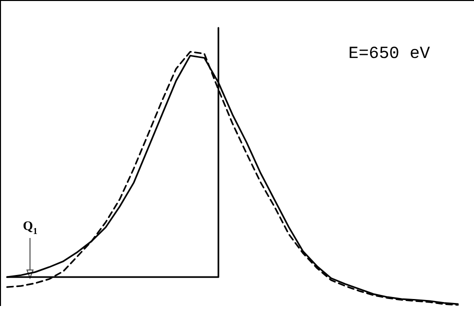  What do you see at coordinates (389, 54) in the screenshot?
I see `annotation: E=650 eV` at bounding box center [389, 54].